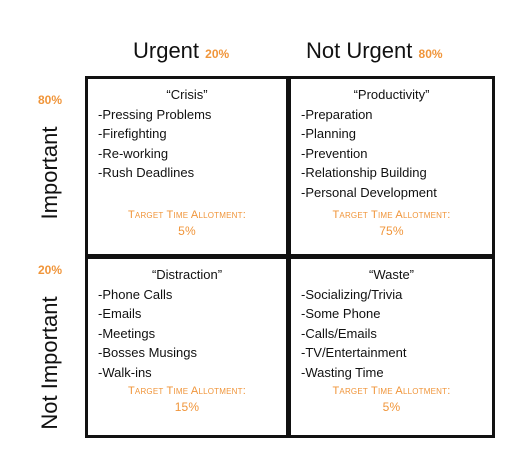 The image size is (529, 471). What do you see at coordinates (359, 50) in the screenshot?
I see `column-label-not-urgent: Not Urgent` at bounding box center [359, 50].